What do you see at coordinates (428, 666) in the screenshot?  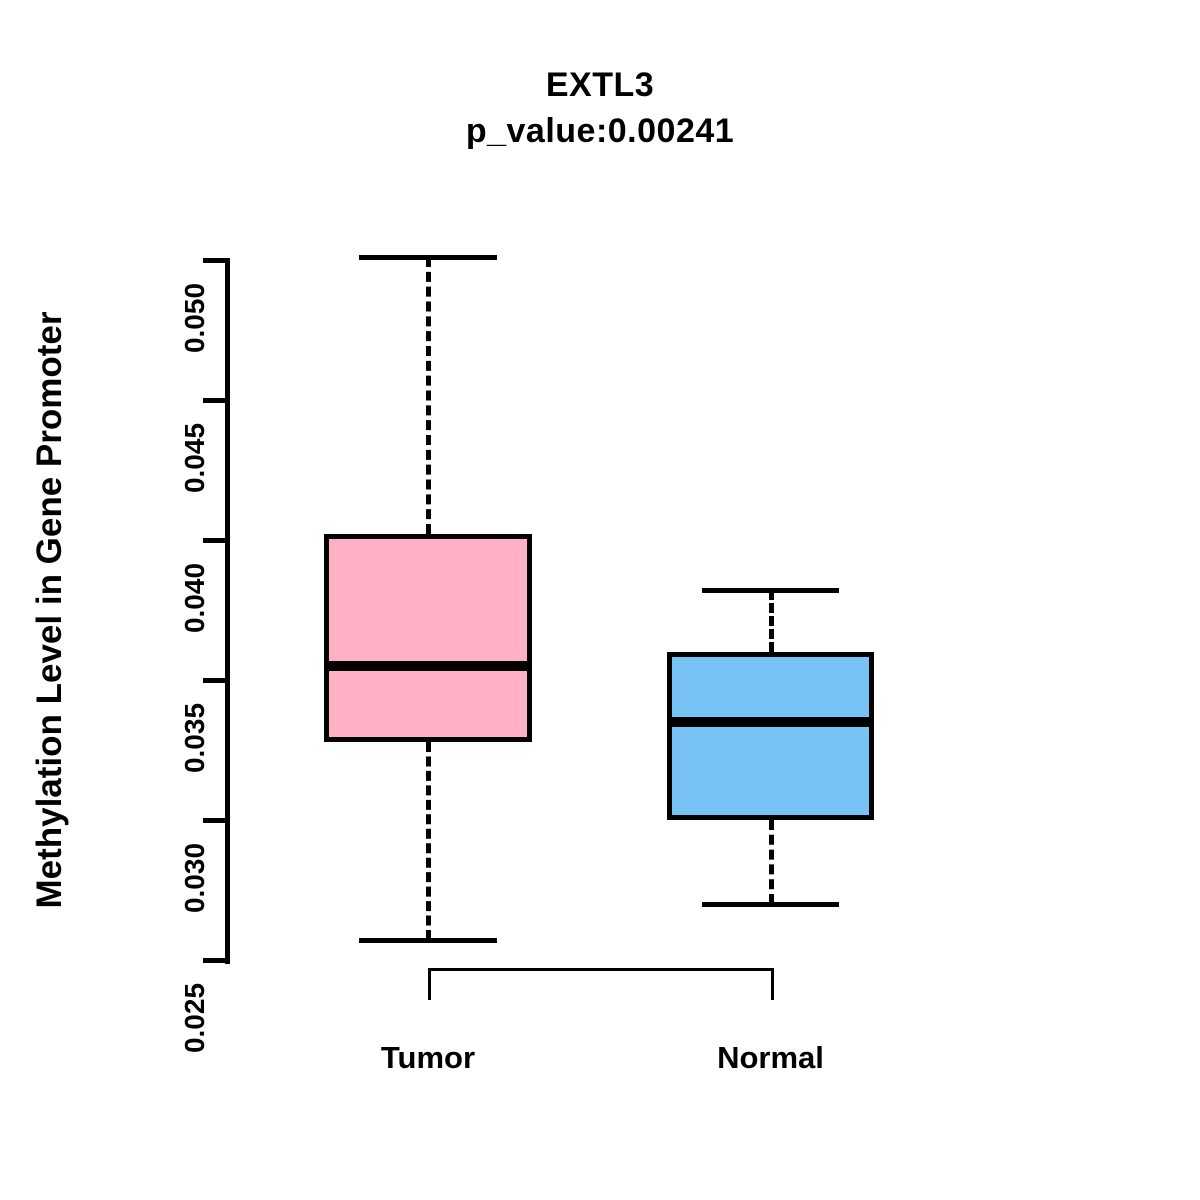 I see `median-line-tumor` at bounding box center [428, 666].